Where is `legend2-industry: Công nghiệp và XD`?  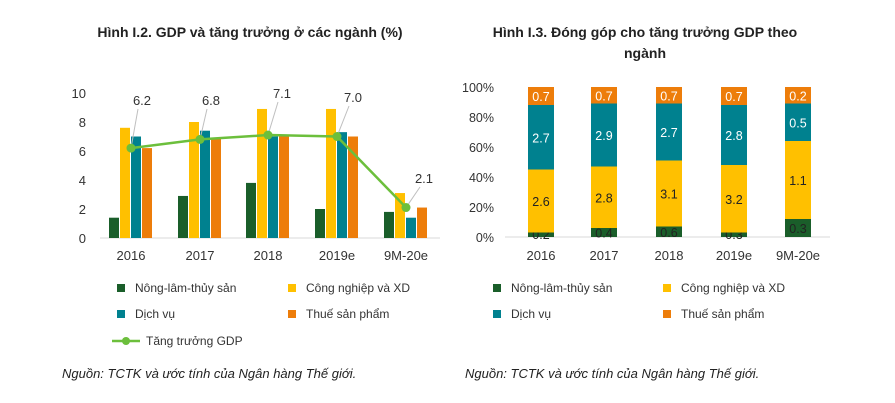
legend2-industry: Công nghiệp và XD is located at coordinates (724, 288).